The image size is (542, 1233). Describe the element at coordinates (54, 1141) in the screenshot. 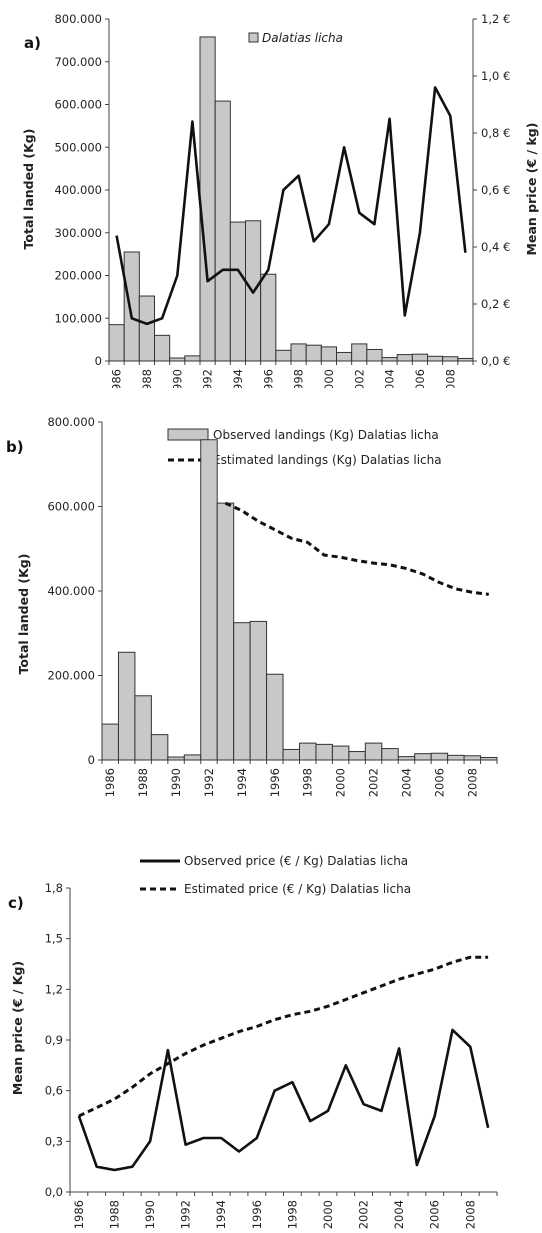

I see `y-tick-label: 0,3` at that location.